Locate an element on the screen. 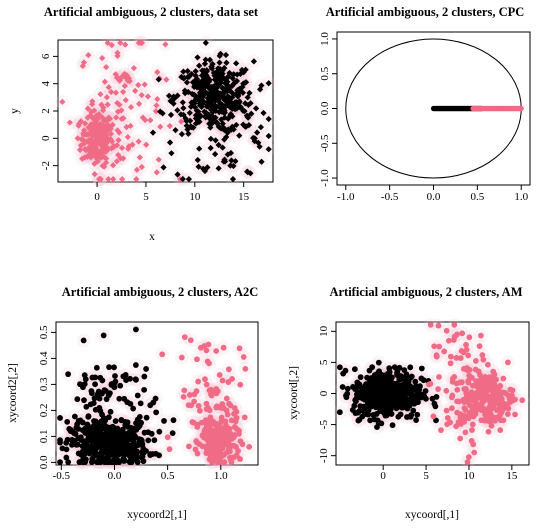  x-tick-label: 1.0 is located at coordinates (221, 476).